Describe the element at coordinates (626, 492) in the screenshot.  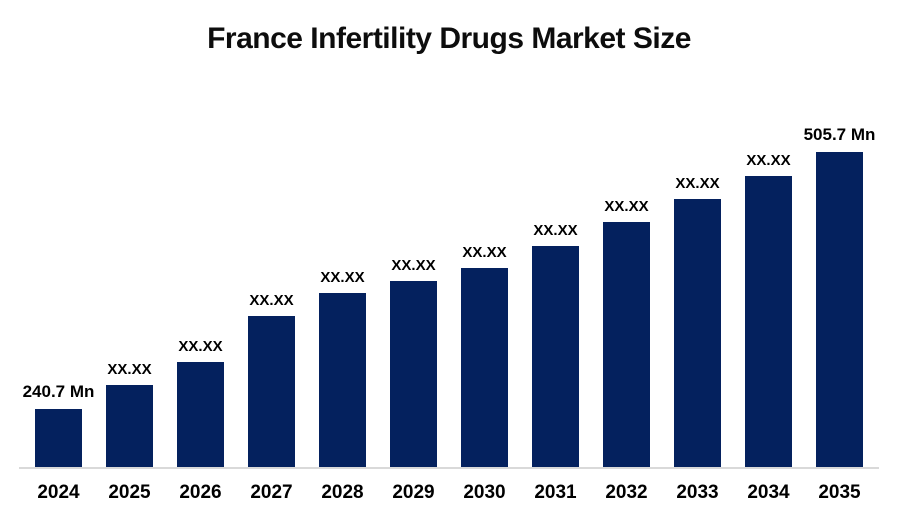
I see `x-axis-tick-label: 2032` at that location.